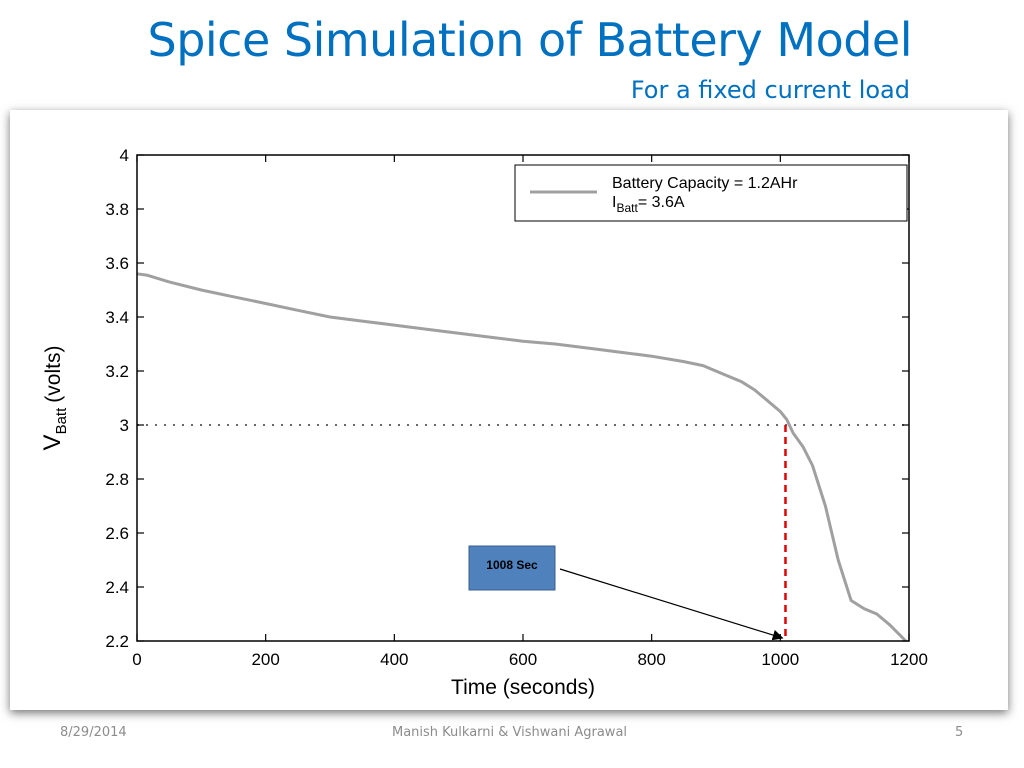  What do you see at coordinates (117, 371) in the screenshot?
I see `y-tick-label: 3.2` at bounding box center [117, 371].